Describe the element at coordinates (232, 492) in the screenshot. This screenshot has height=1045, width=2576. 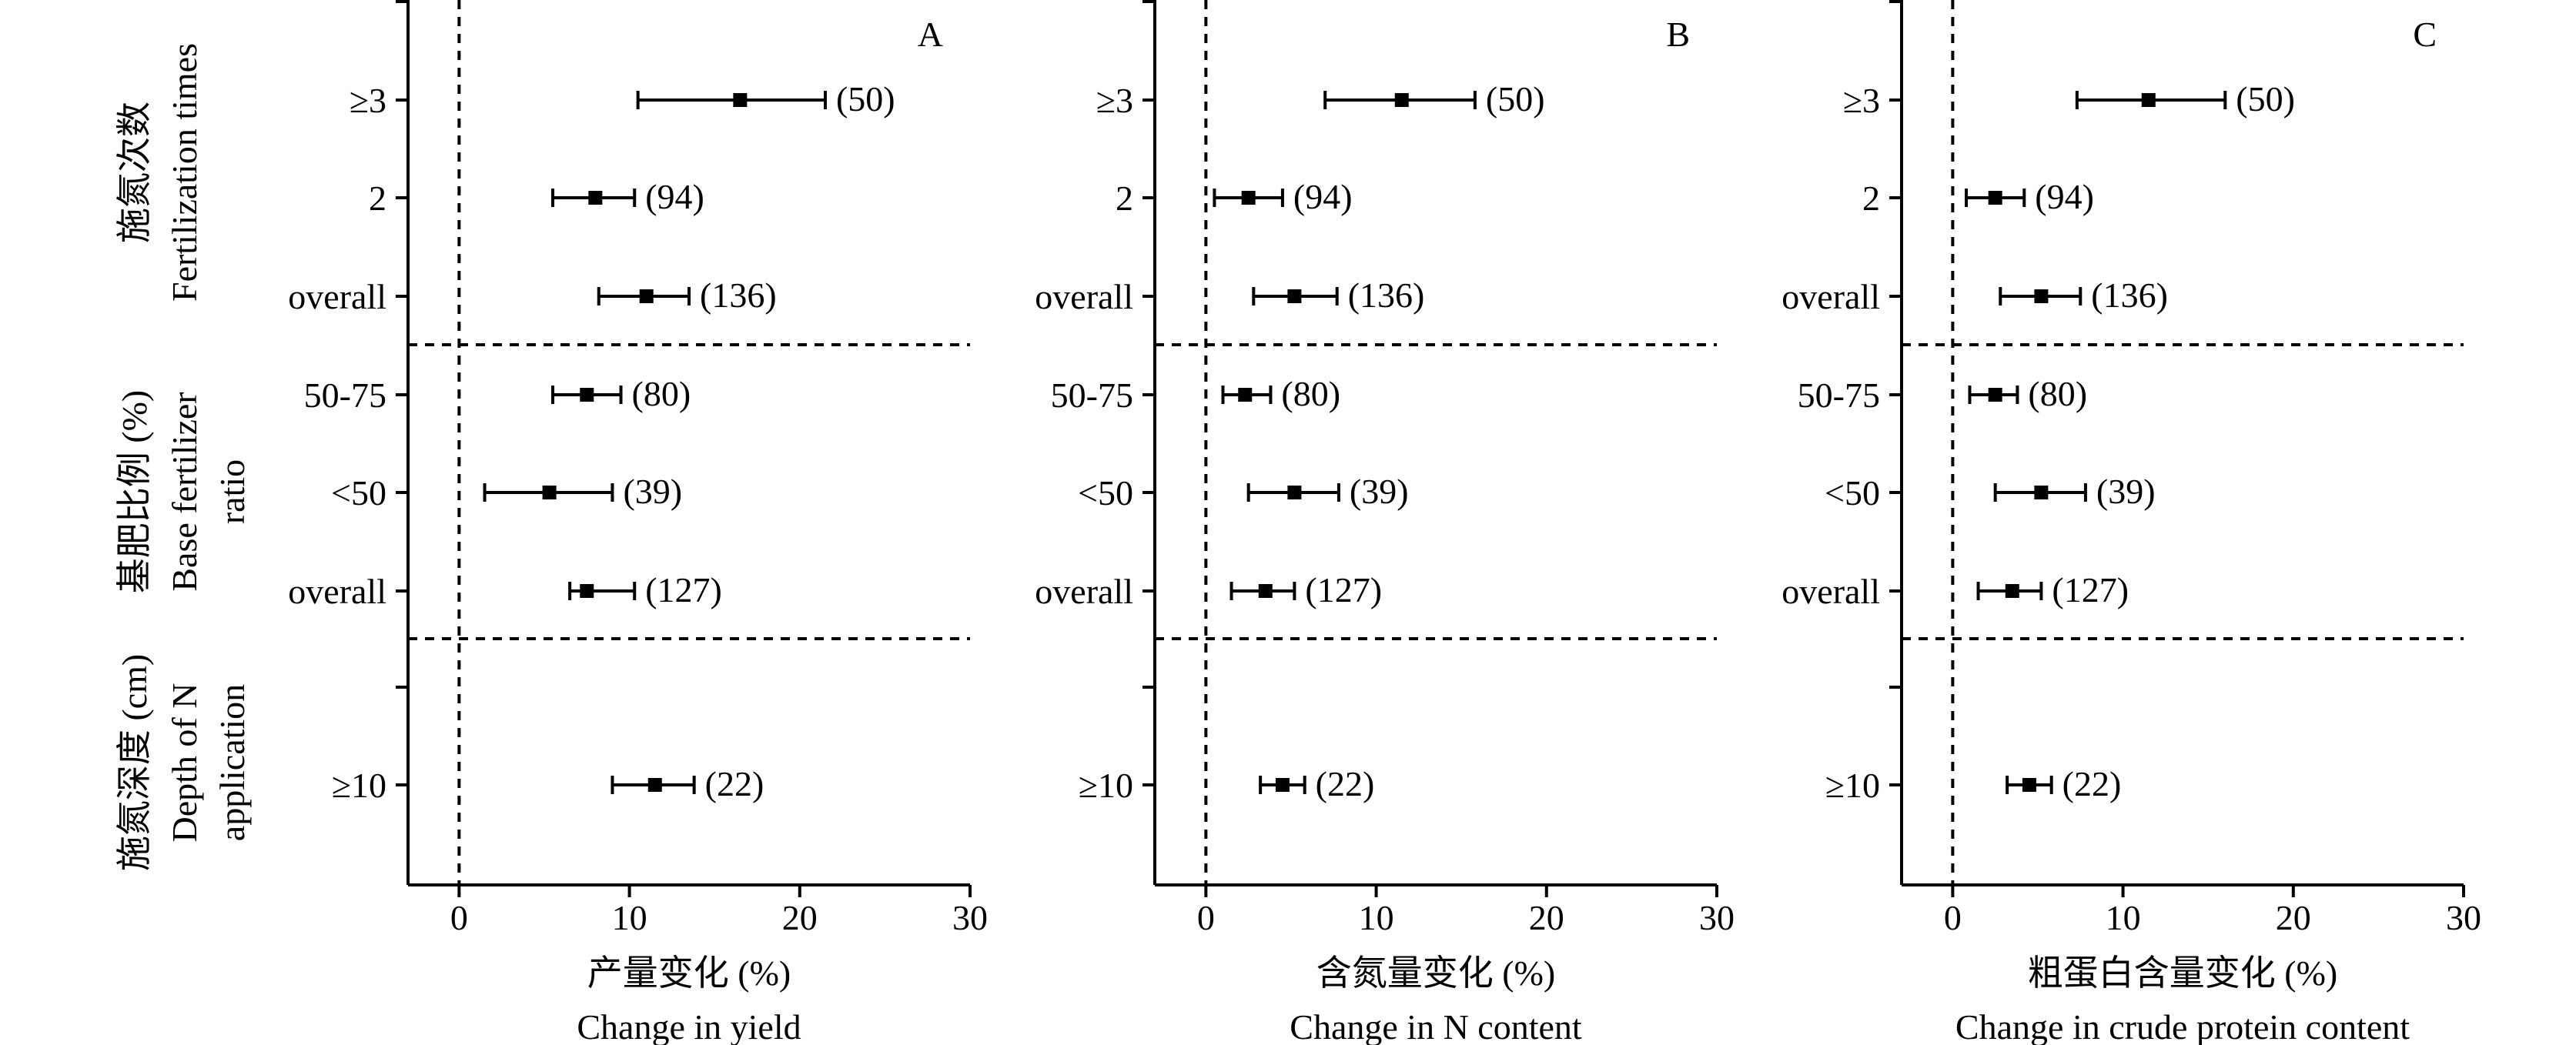
I see `group-label-en: ratio` at that location.